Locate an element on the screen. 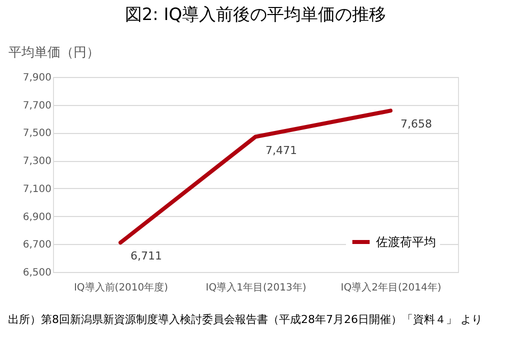  data-label: 6,711 is located at coordinates (146, 256).